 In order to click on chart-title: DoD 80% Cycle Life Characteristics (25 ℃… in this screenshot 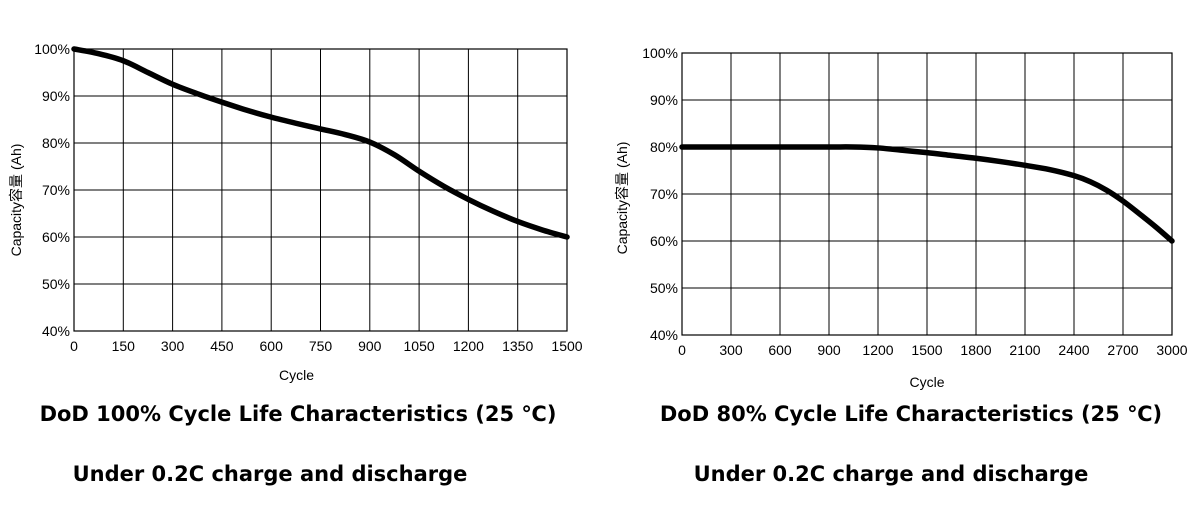, I will do `click(911, 414)`.